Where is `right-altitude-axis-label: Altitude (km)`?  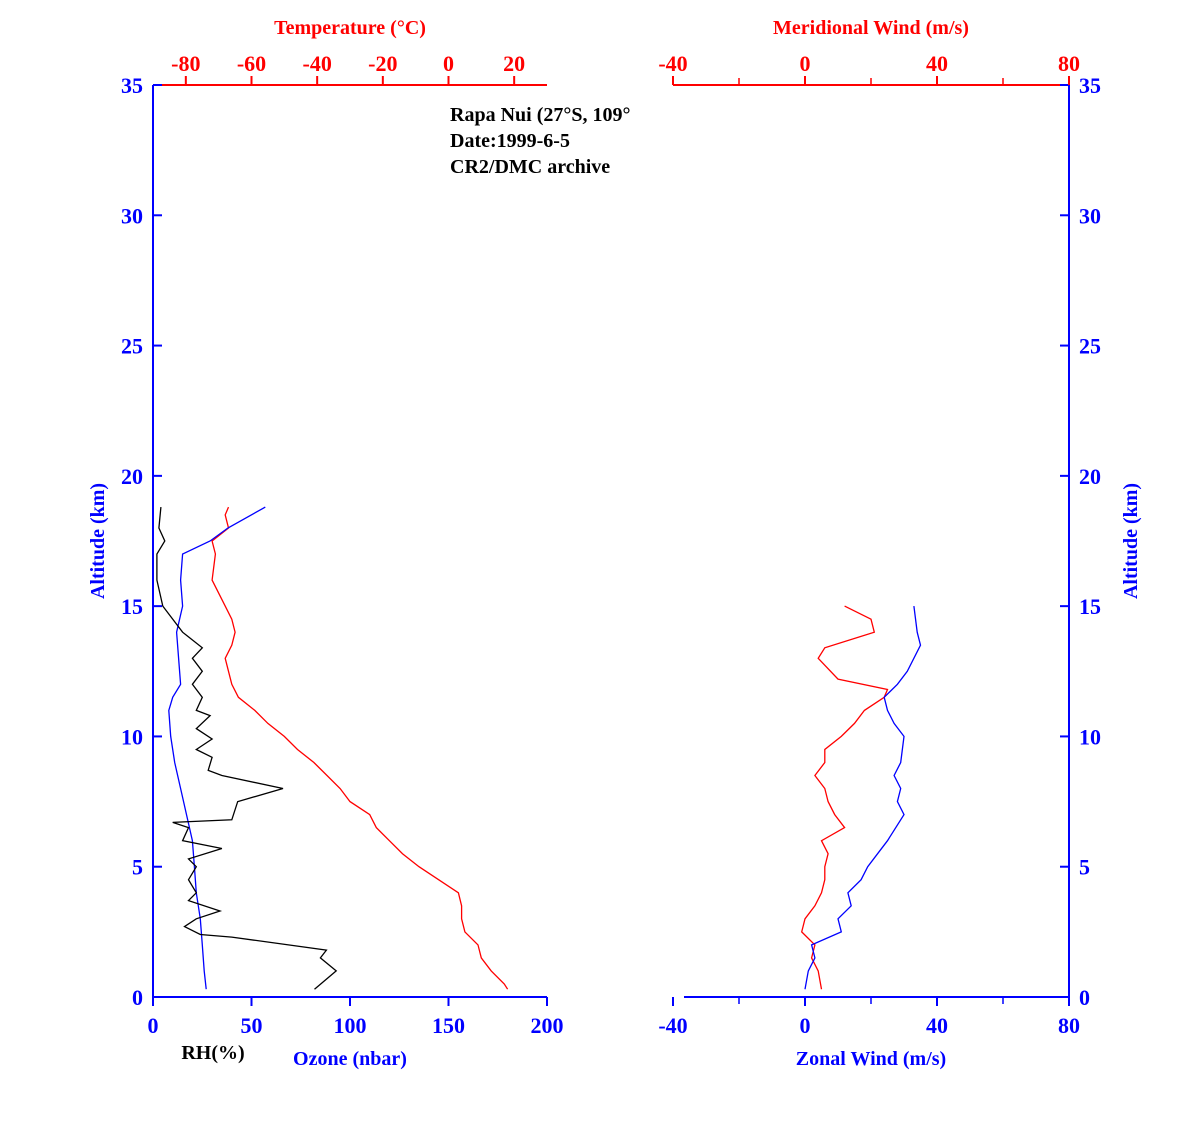
right-altitude-axis-label: Altitude (km) is located at coordinates (1131, 541).